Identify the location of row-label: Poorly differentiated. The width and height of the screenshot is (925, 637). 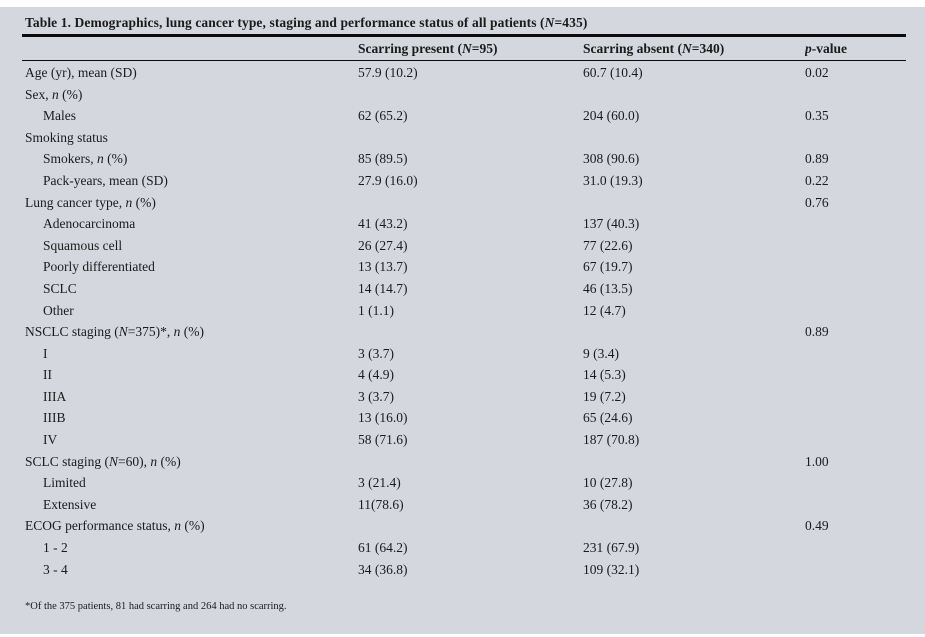
(99, 267).